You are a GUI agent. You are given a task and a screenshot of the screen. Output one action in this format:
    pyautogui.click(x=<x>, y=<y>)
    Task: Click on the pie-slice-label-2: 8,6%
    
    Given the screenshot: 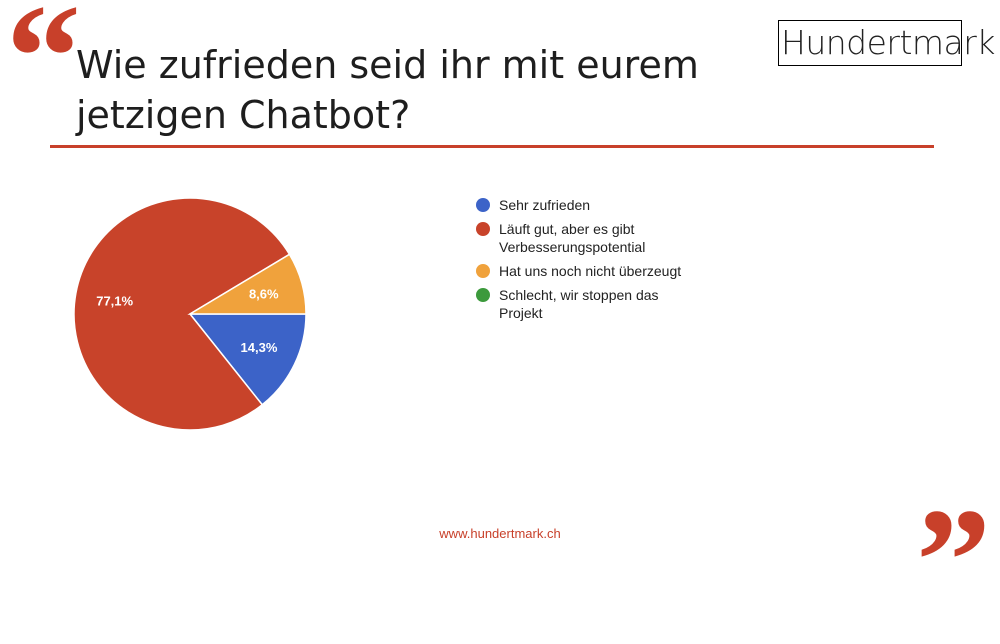 What is the action you would take?
    pyautogui.click(x=264, y=294)
    